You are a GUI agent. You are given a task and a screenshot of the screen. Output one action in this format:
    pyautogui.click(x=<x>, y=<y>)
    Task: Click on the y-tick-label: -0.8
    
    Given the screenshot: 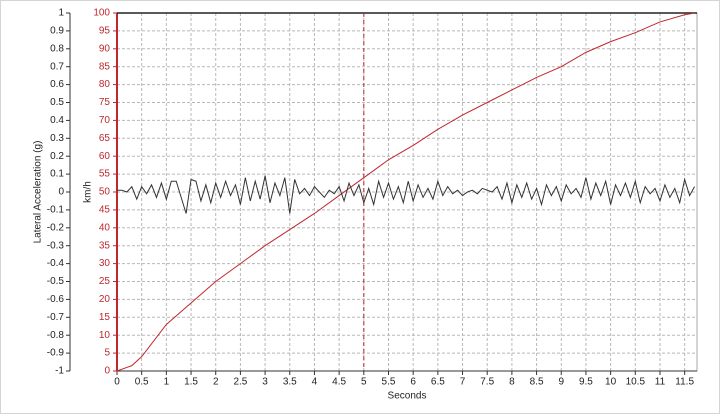 What is the action you would take?
    pyautogui.click(x=56, y=335)
    